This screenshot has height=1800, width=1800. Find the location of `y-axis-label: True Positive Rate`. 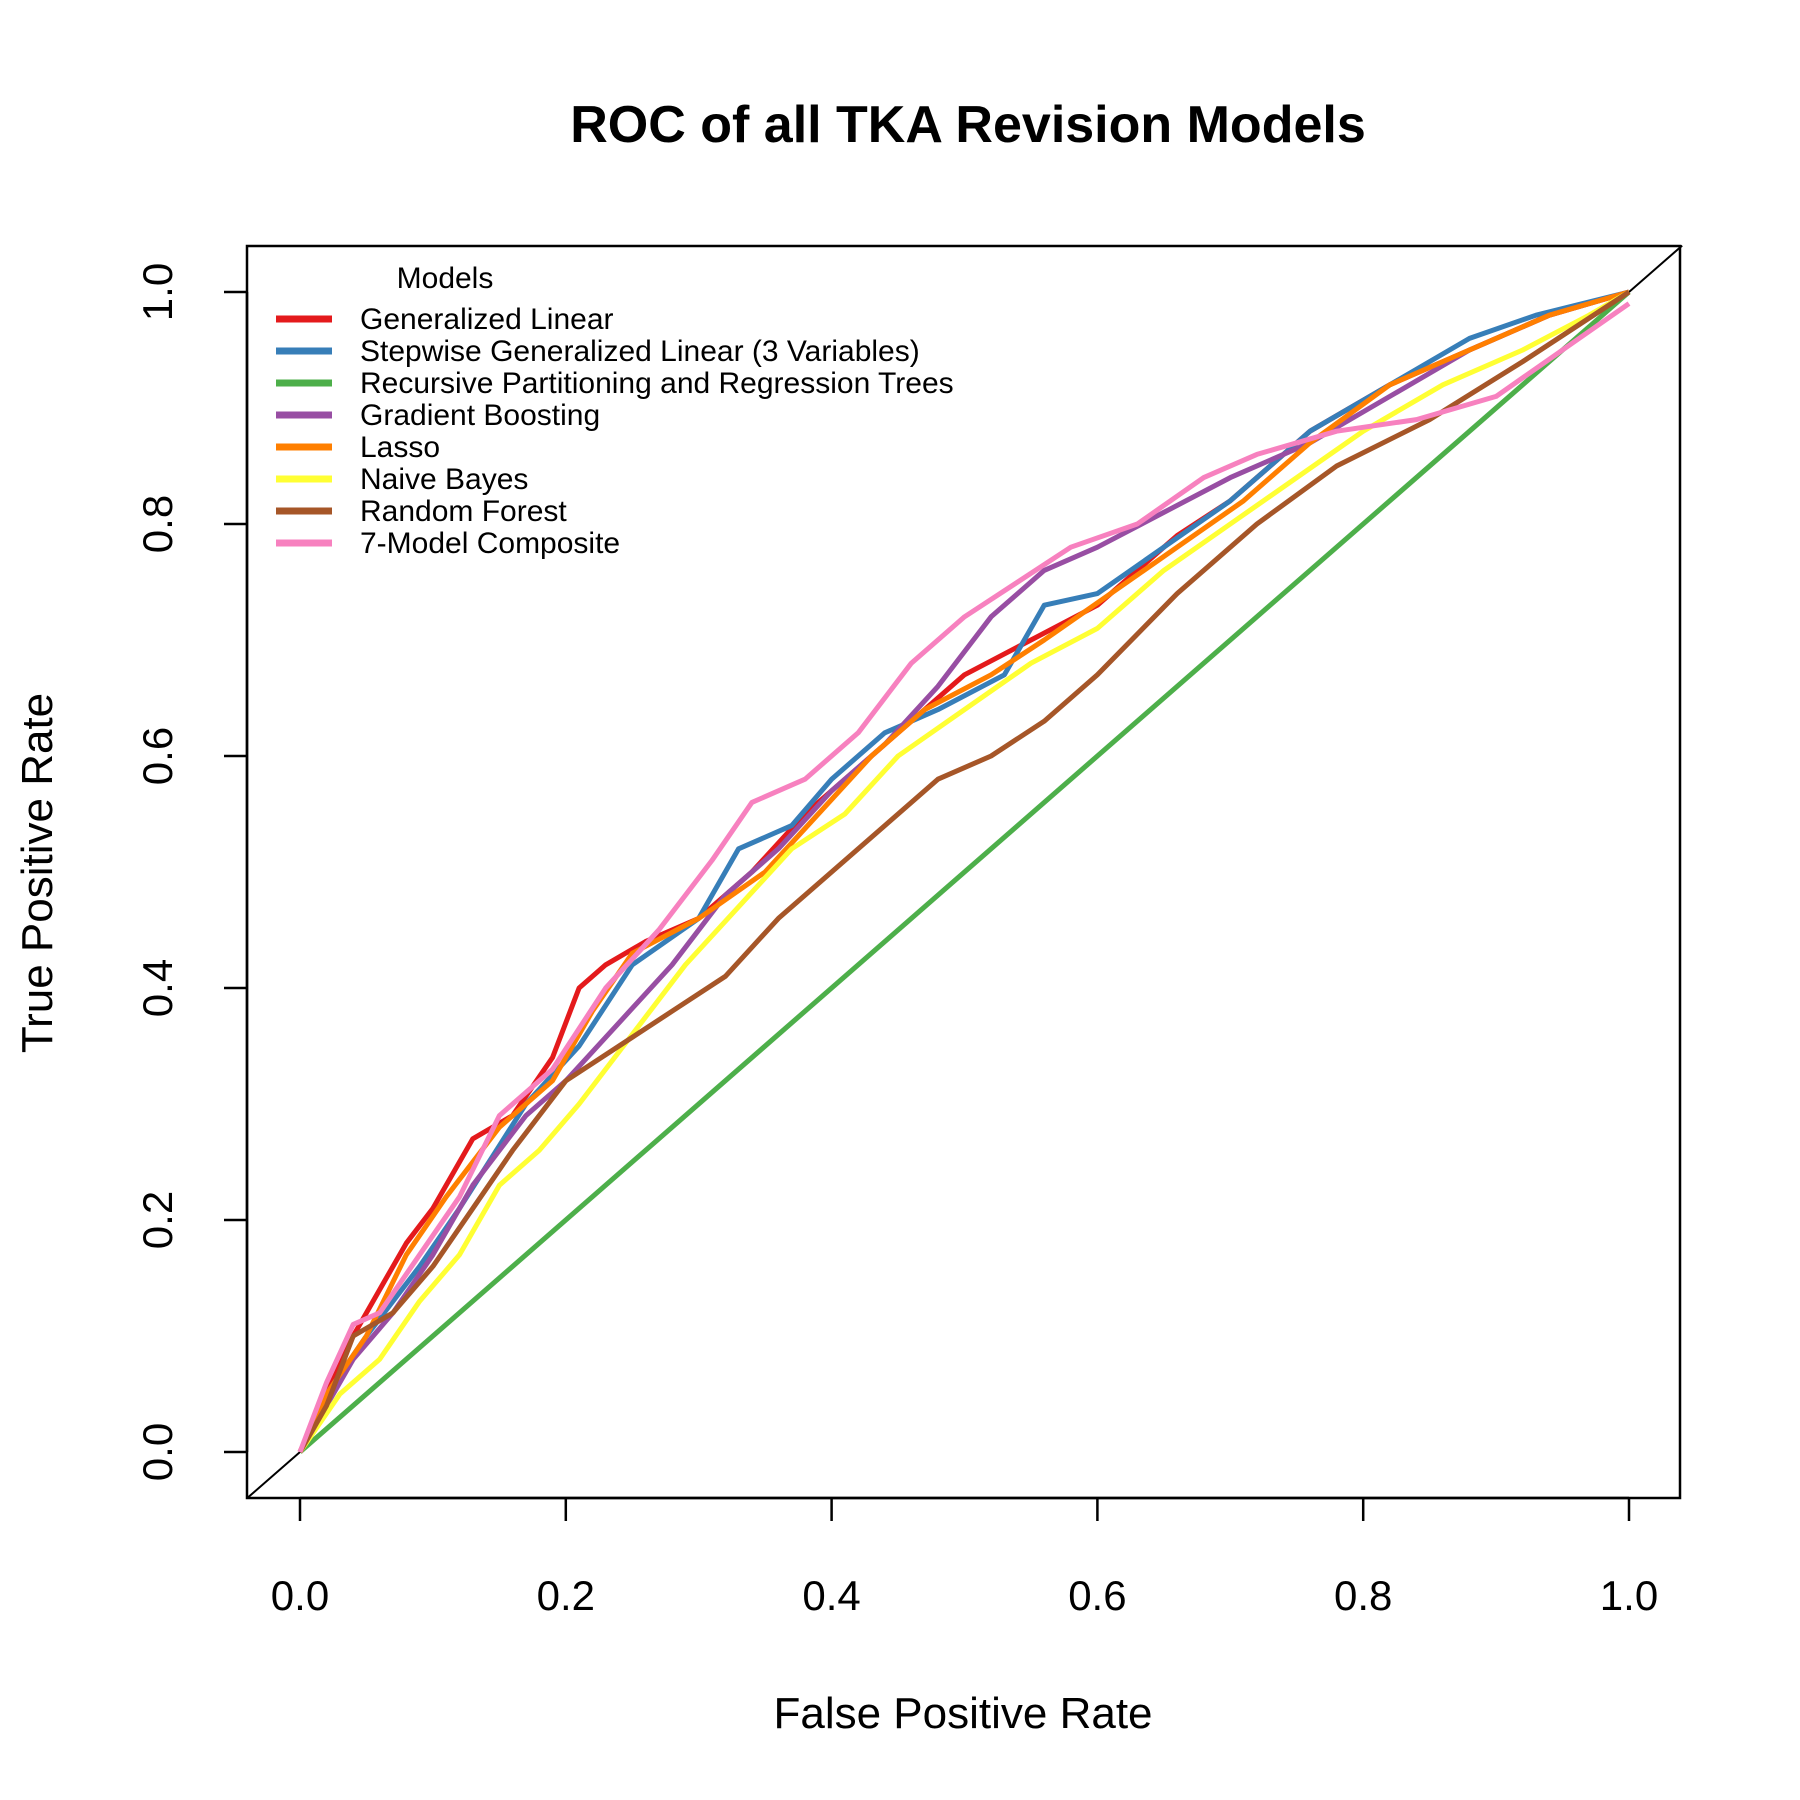

y-axis-label: True Positive Rate is located at coordinates (37, 873).